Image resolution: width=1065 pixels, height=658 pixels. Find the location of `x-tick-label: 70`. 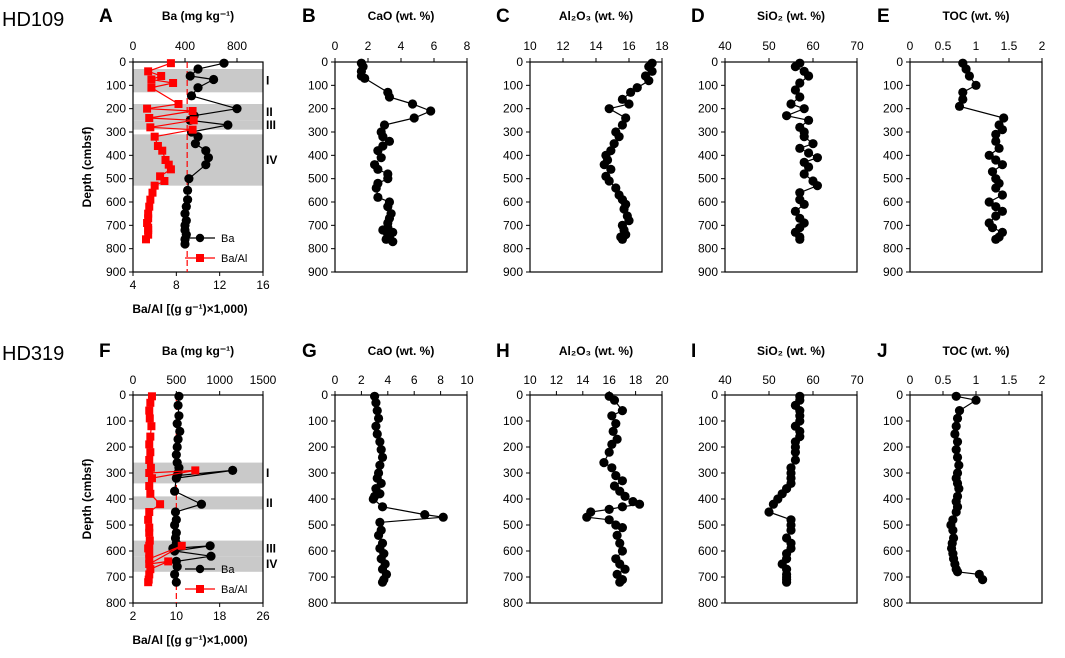

x-tick-label: 70 is located at coordinates (857, 380).